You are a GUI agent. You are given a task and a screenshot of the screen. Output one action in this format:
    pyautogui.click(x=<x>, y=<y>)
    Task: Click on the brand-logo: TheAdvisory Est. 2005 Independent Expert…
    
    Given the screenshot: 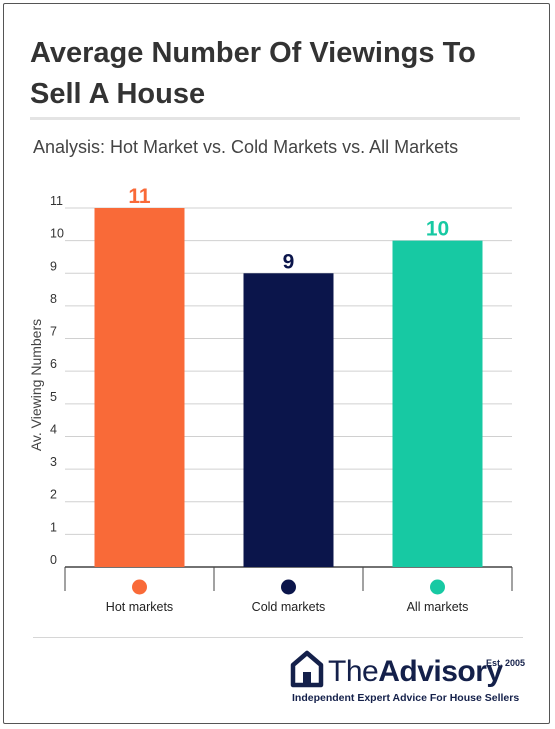 What is the action you would take?
    pyautogui.click(x=410, y=680)
    